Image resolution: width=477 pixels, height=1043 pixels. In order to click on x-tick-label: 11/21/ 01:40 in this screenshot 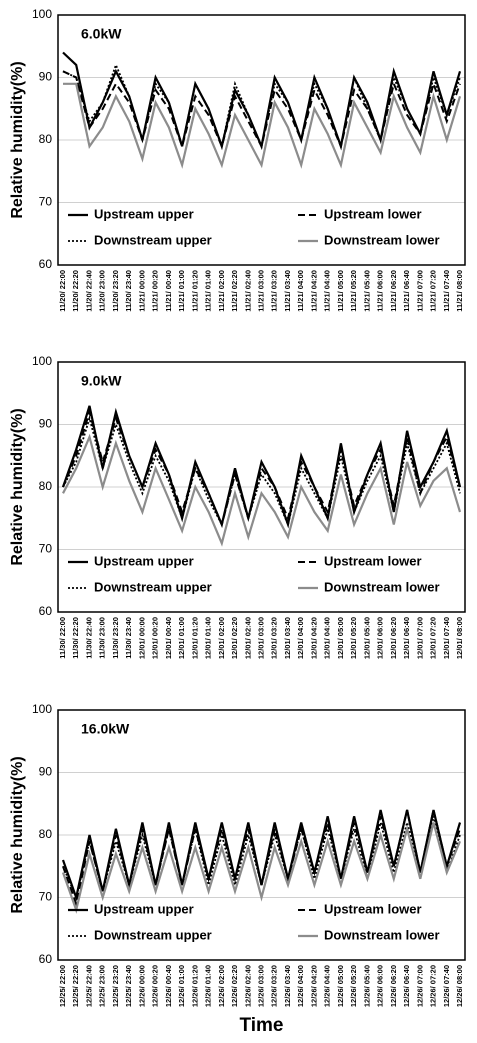, I will do `click(208, 291)`.